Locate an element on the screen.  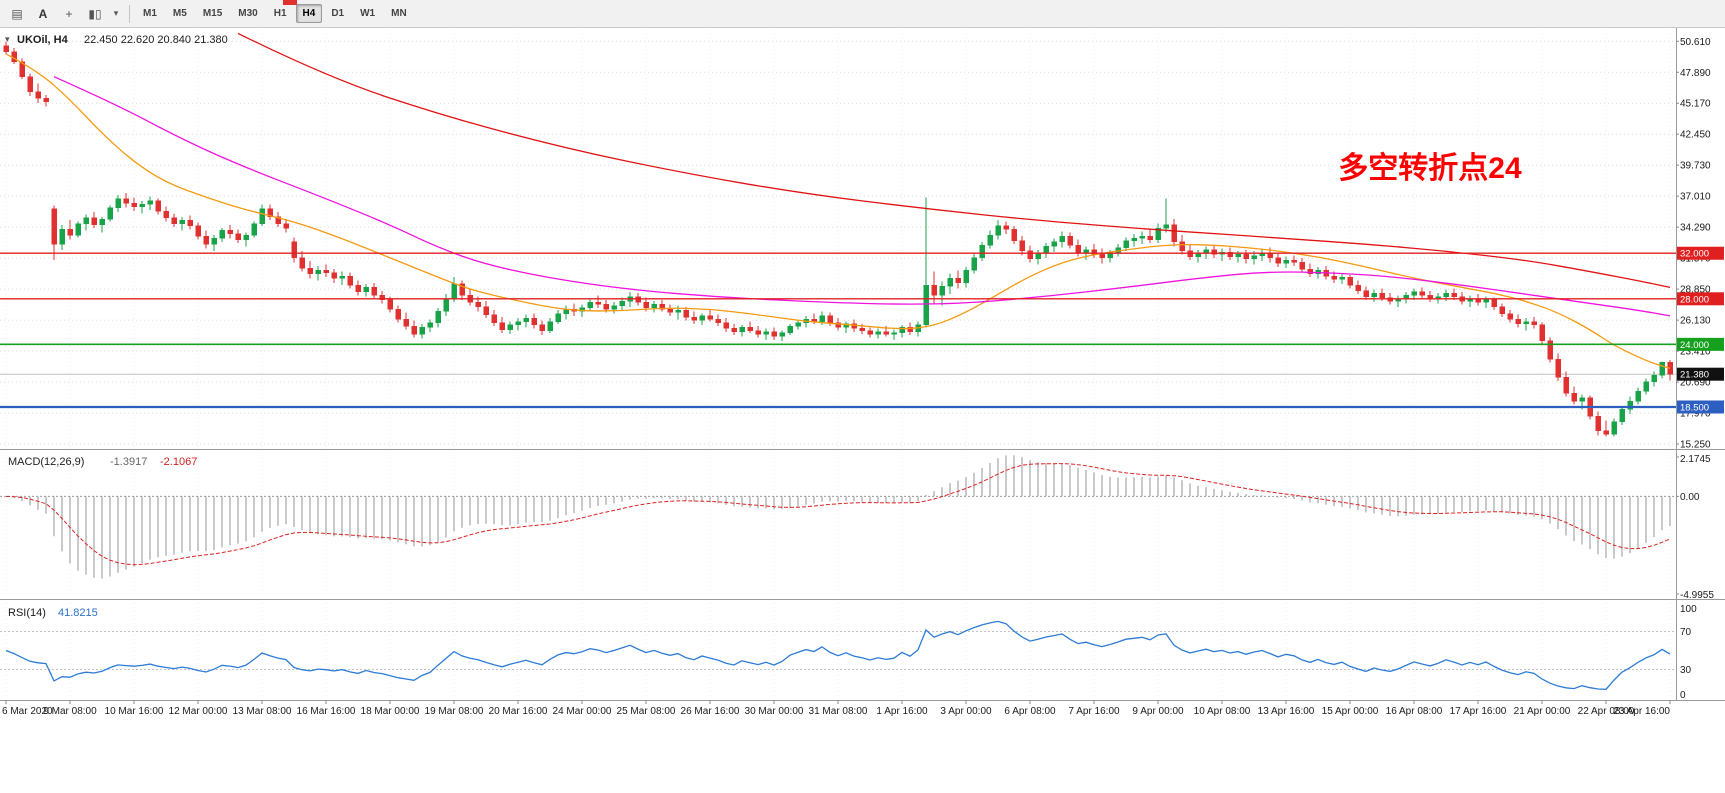
dropdown-caret-icon: ▾ is located at coordinates (116, 13).